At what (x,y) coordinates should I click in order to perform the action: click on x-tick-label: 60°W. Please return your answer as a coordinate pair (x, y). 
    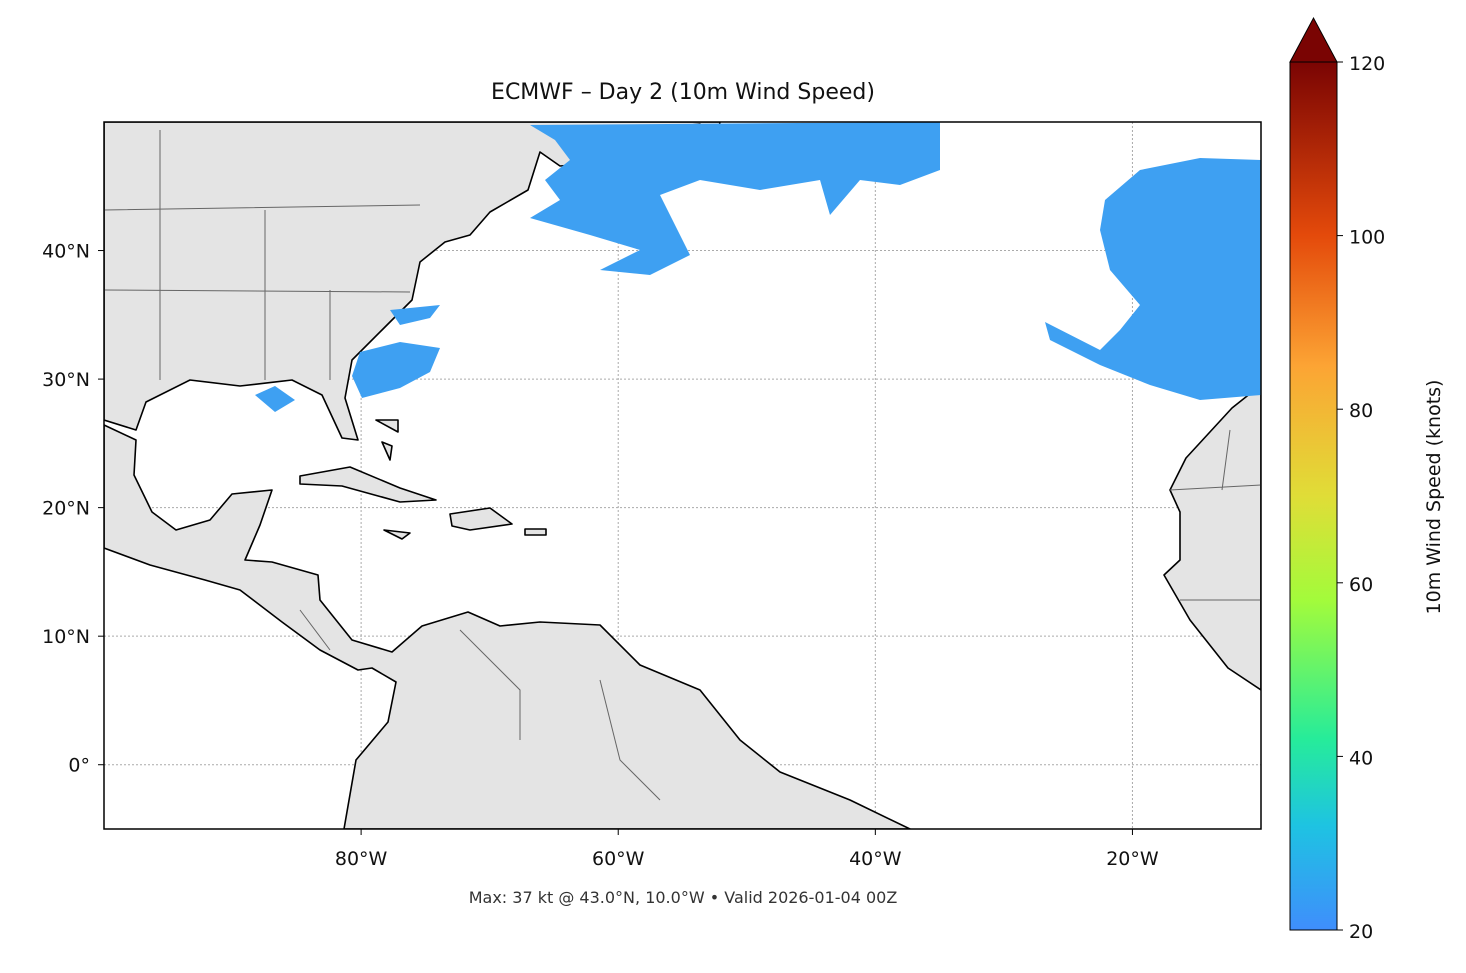
    Looking at the image, I should click on (618, 859).